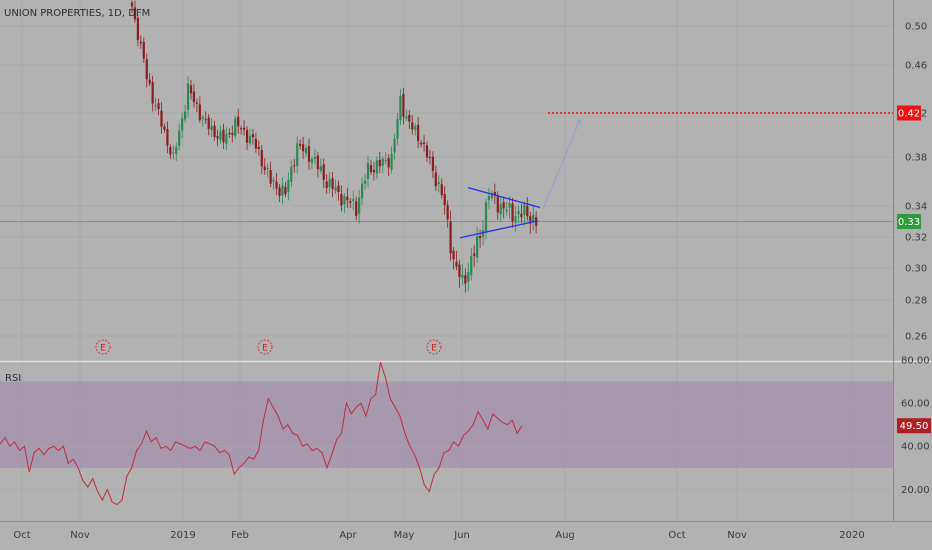 This screenshot has height=550, width=932. I want to click on triangle-lower-trendline, so click(499, 229).